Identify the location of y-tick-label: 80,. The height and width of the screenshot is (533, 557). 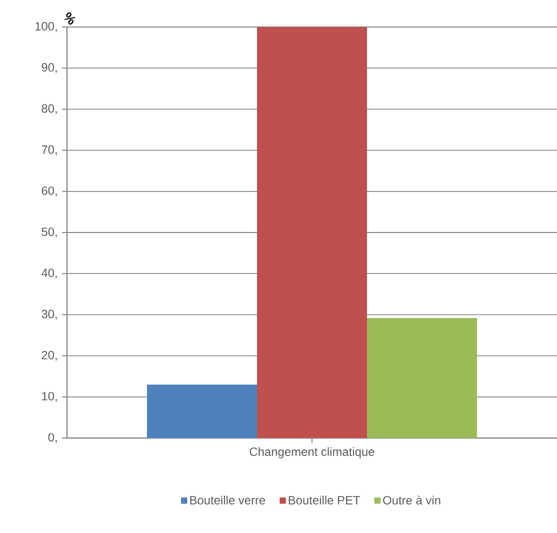
(49, 109).